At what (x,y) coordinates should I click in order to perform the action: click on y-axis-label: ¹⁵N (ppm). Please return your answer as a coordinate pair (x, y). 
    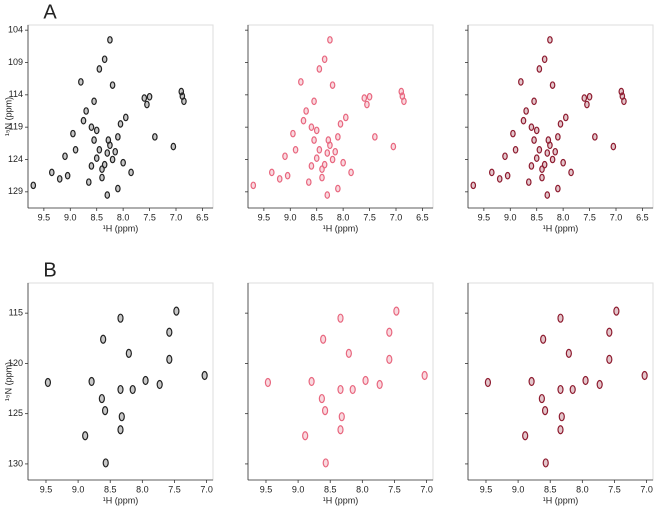
    Looking at the image, I should click on (8, 116).